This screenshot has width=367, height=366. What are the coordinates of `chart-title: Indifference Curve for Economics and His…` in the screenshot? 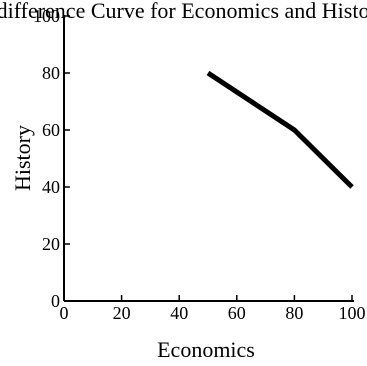 It's located at (183, 11).